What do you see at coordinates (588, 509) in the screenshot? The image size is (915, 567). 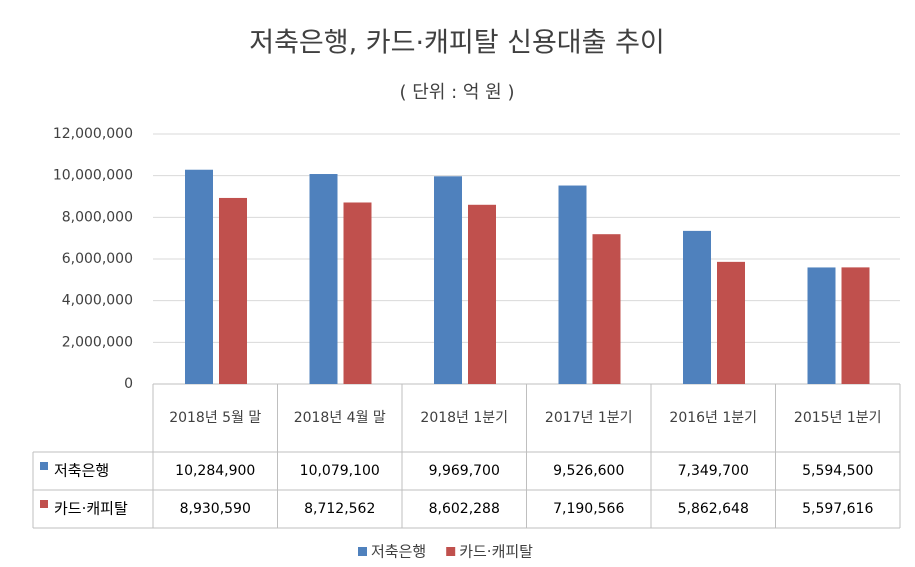 I see `table-value: 7,190,566` at bounding box center [588, 509].